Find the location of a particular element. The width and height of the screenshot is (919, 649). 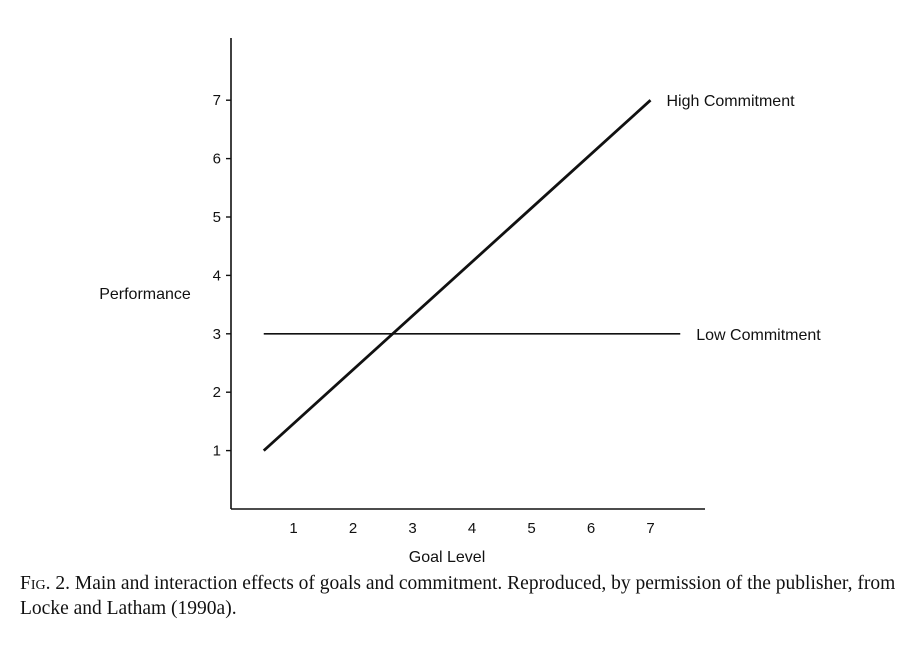

y-tick-label: 3 is located at coordinates (217, 334).